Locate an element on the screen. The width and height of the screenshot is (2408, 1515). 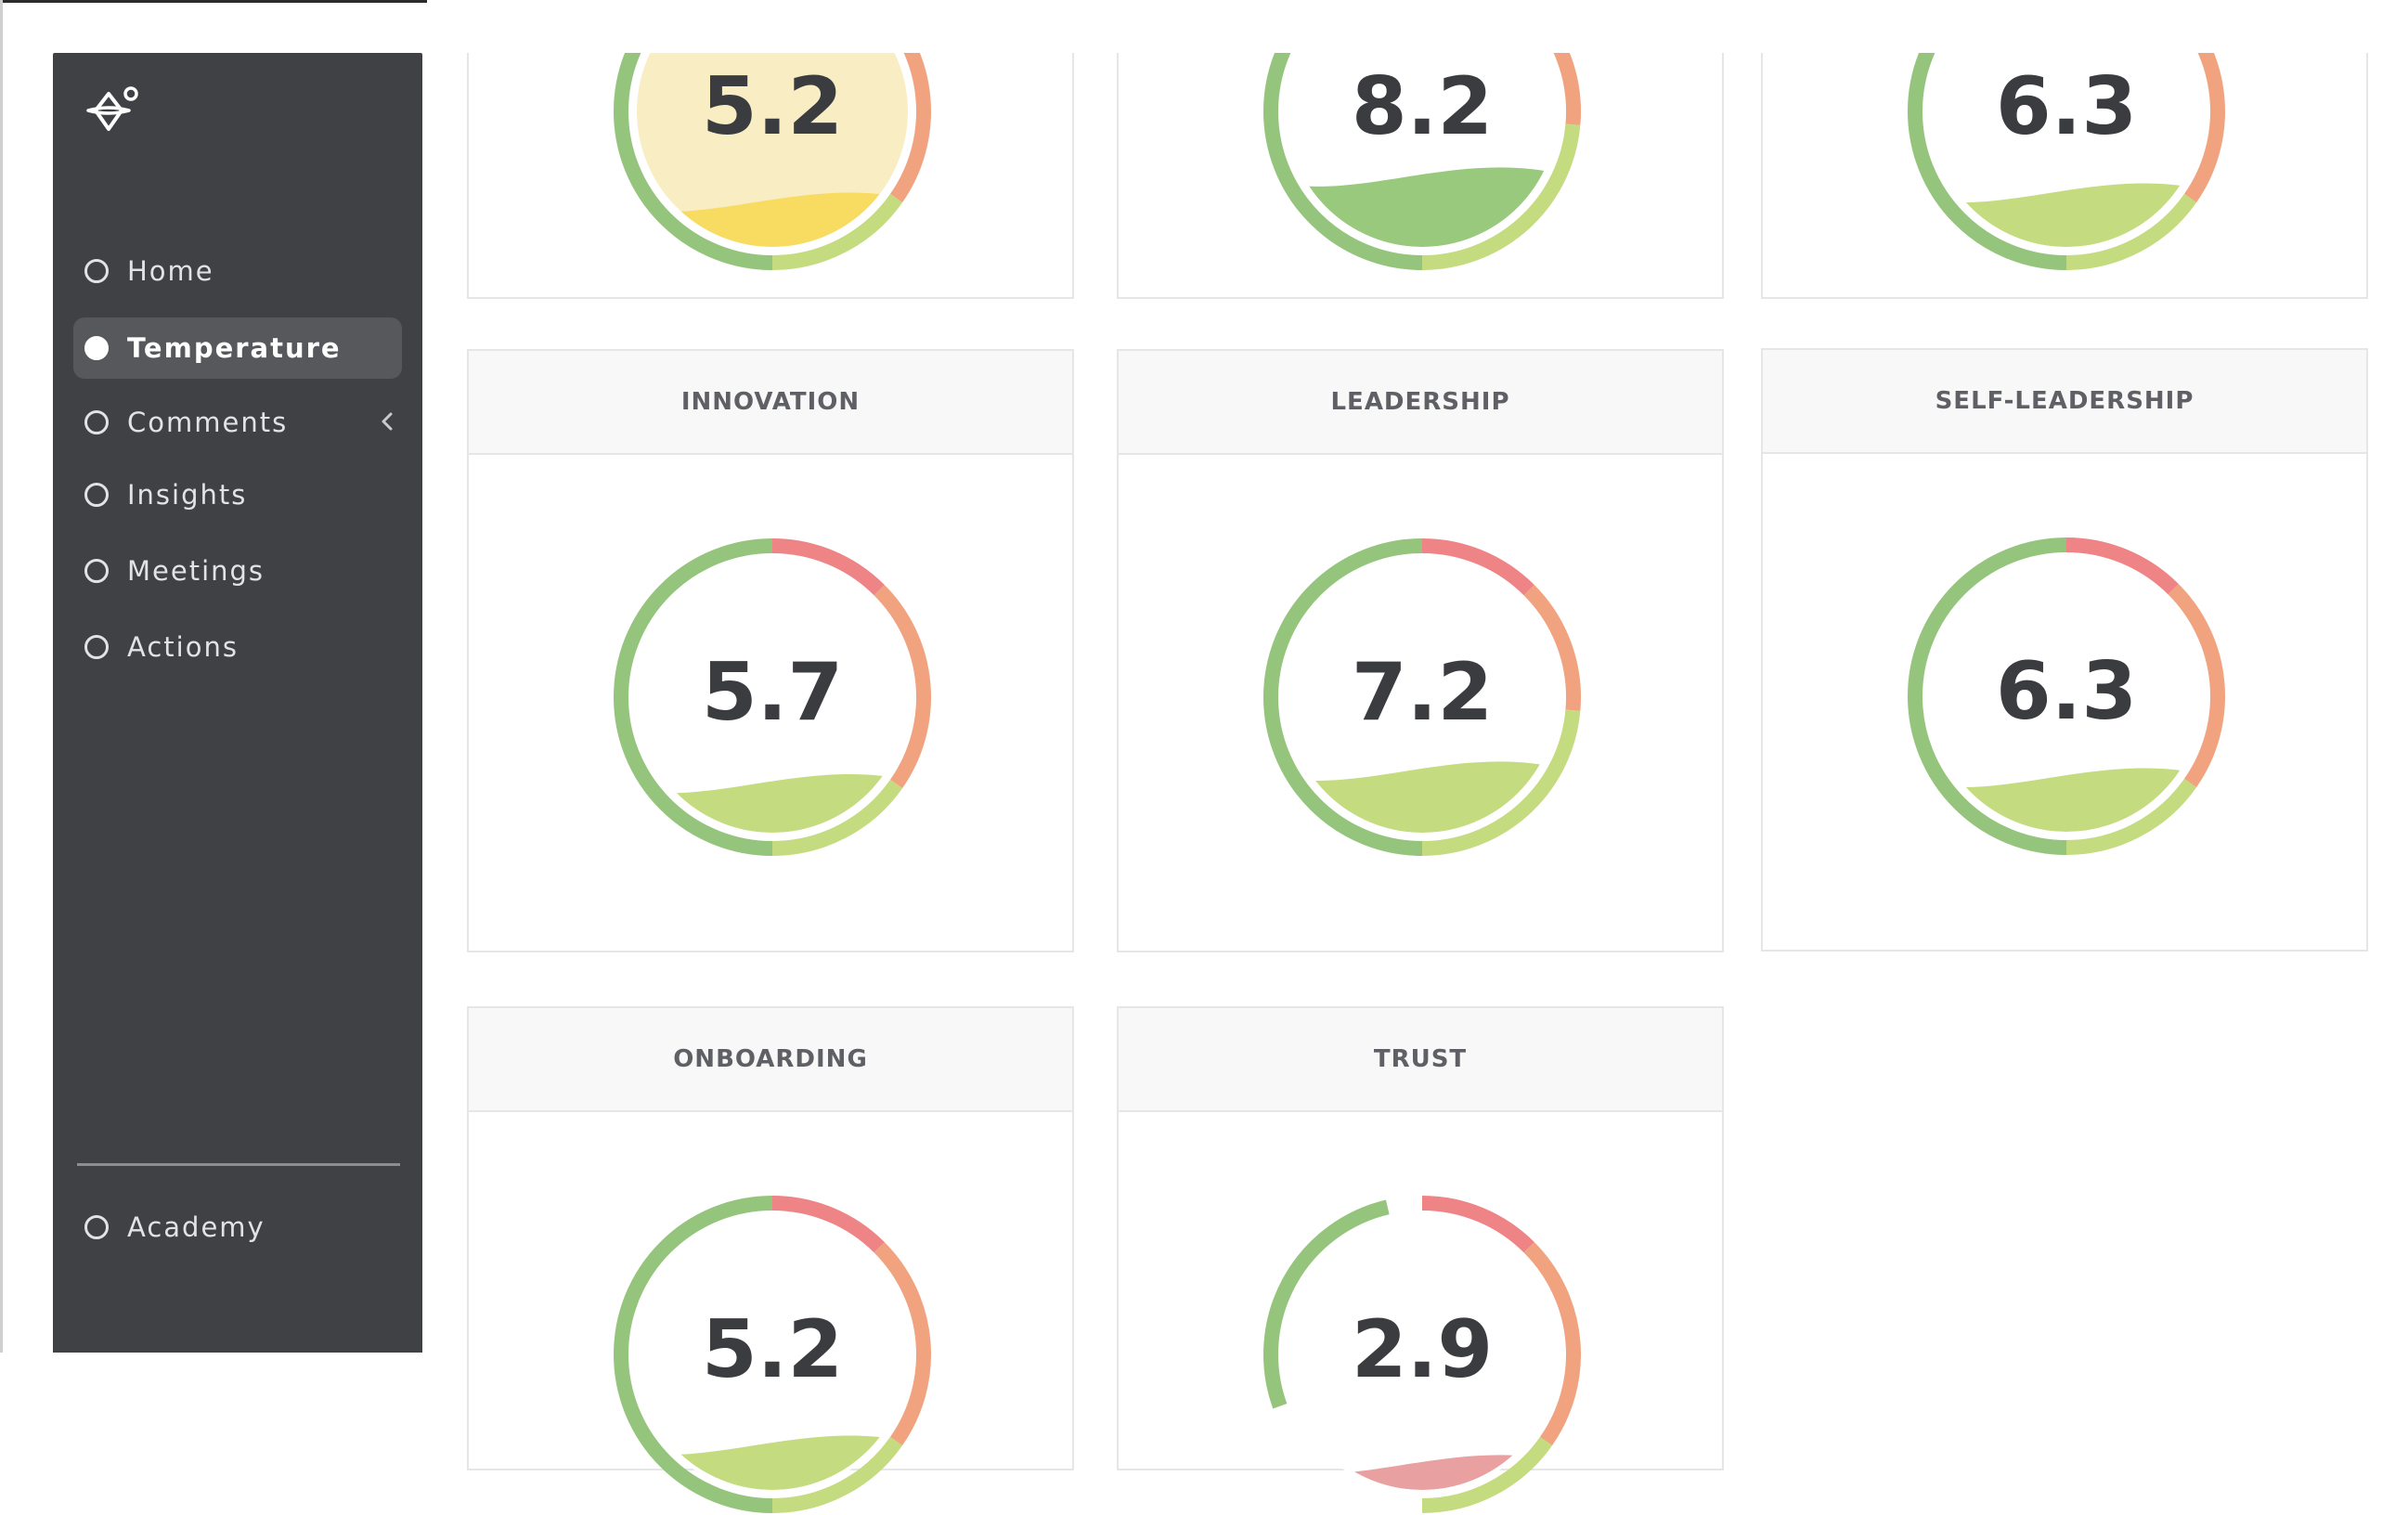
content-top-mask is located at coordinates (1417, 26).